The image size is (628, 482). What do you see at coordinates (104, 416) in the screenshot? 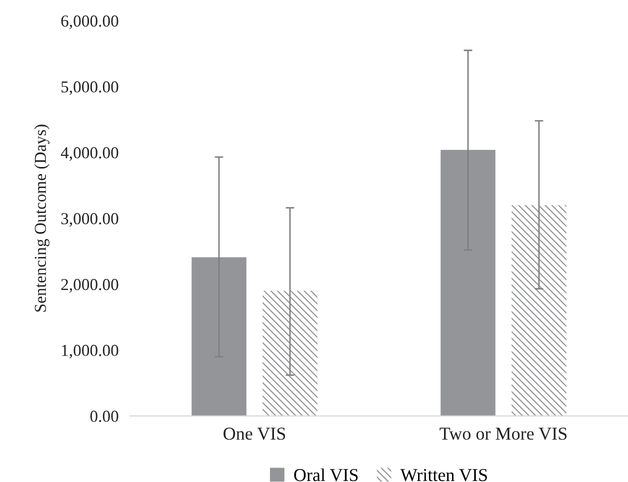
I see `y-tick-label: 0.00` at bounding box center [104, 416].